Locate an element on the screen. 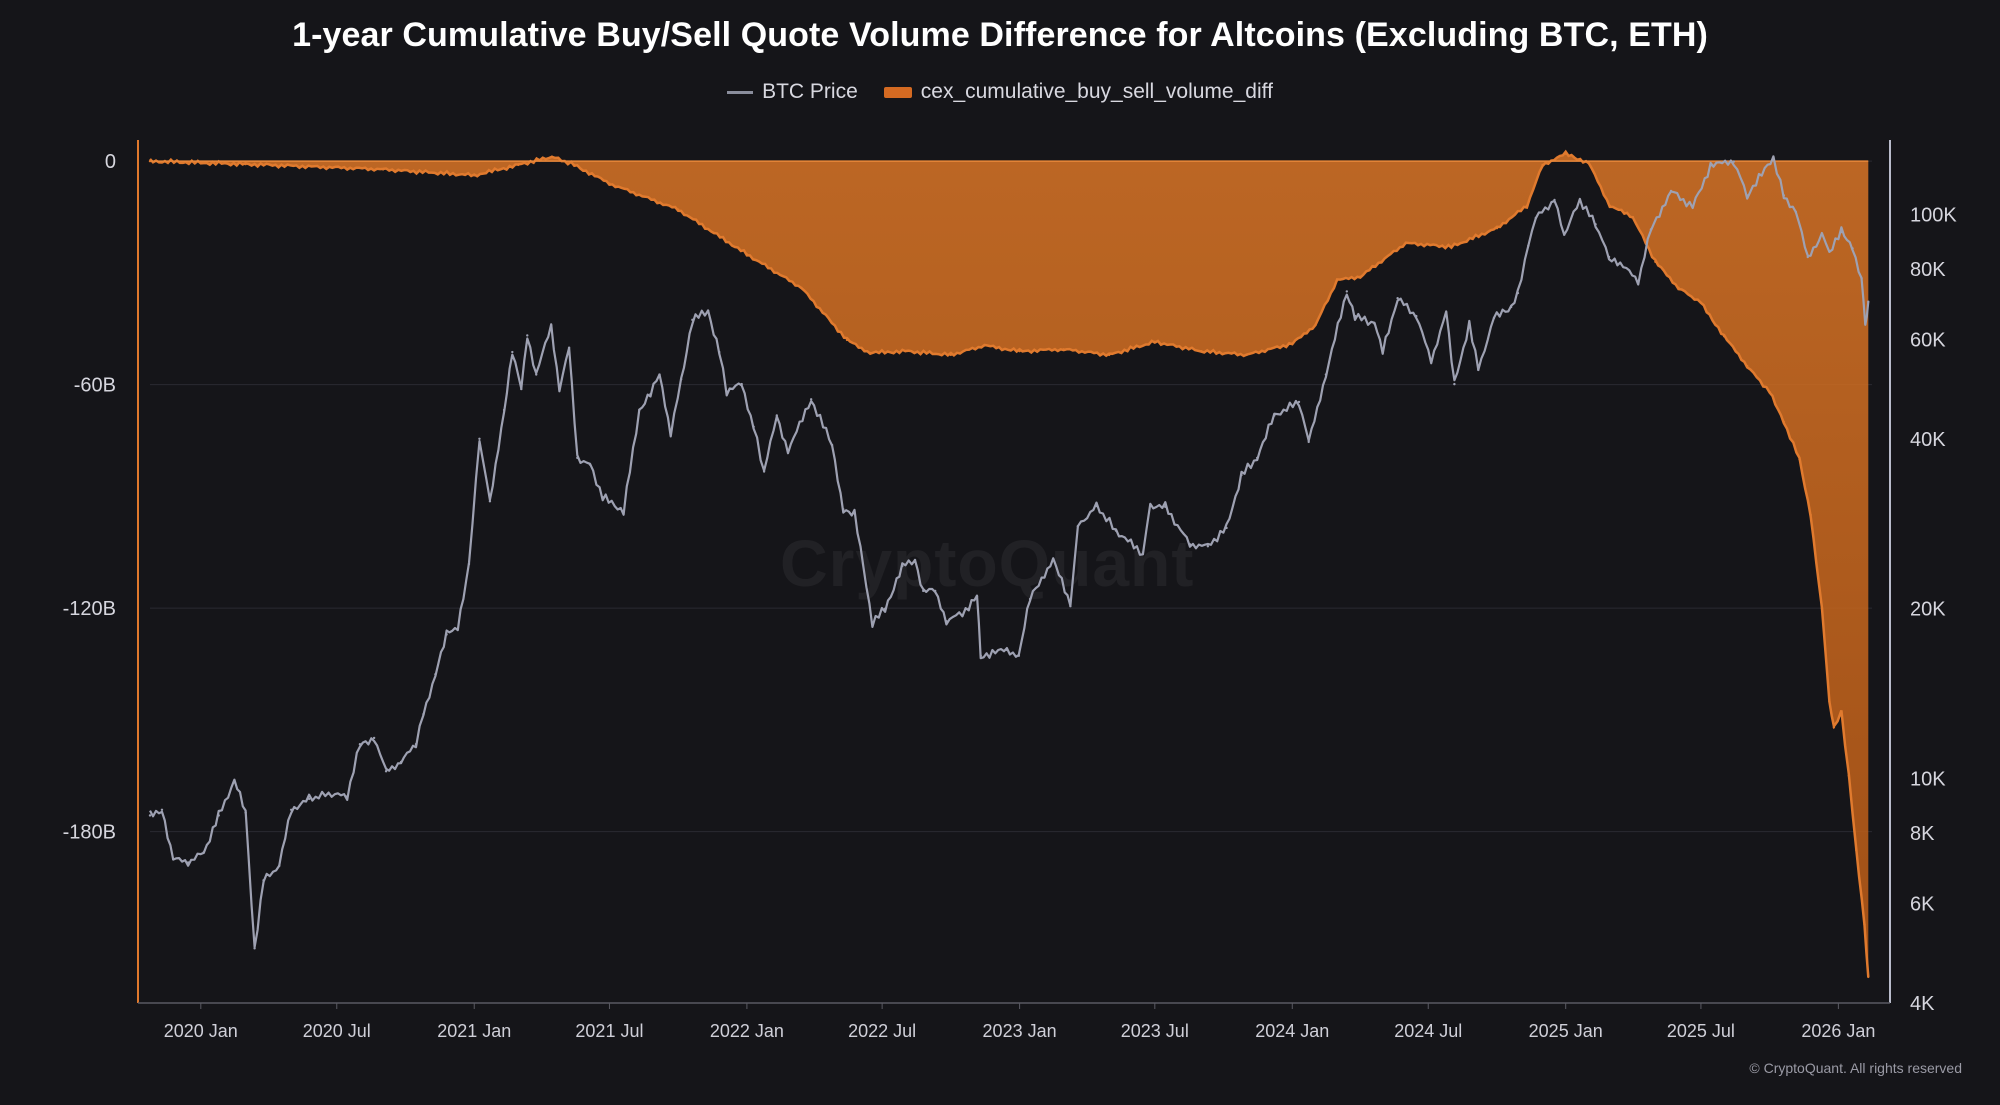 This screenshot has height=1105, width=2000. legend-item-btc-price: BTC Price is located at coordinates (792, 92).